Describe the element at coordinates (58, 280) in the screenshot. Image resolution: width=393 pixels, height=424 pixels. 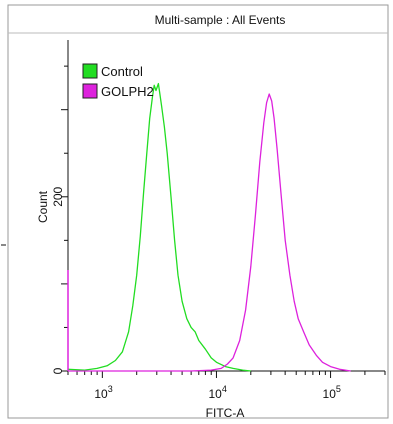
I see `y-tick-labels: 0 200` at that location.